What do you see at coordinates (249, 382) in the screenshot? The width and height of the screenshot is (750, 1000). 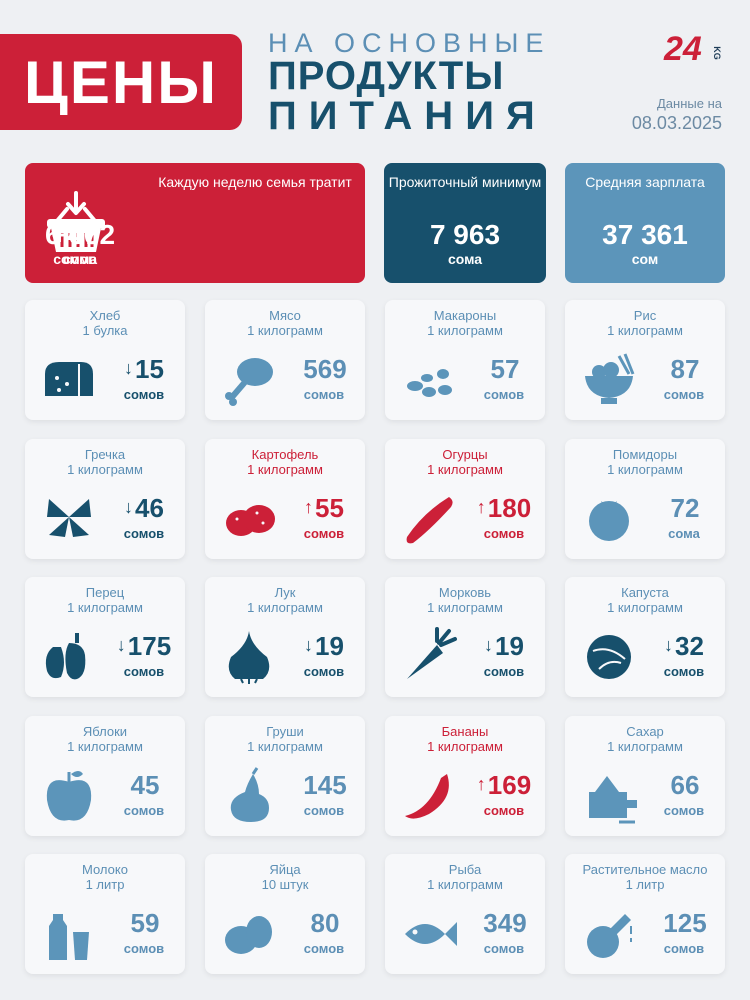 I see `meat-icon` at bounding box center [249, 382].